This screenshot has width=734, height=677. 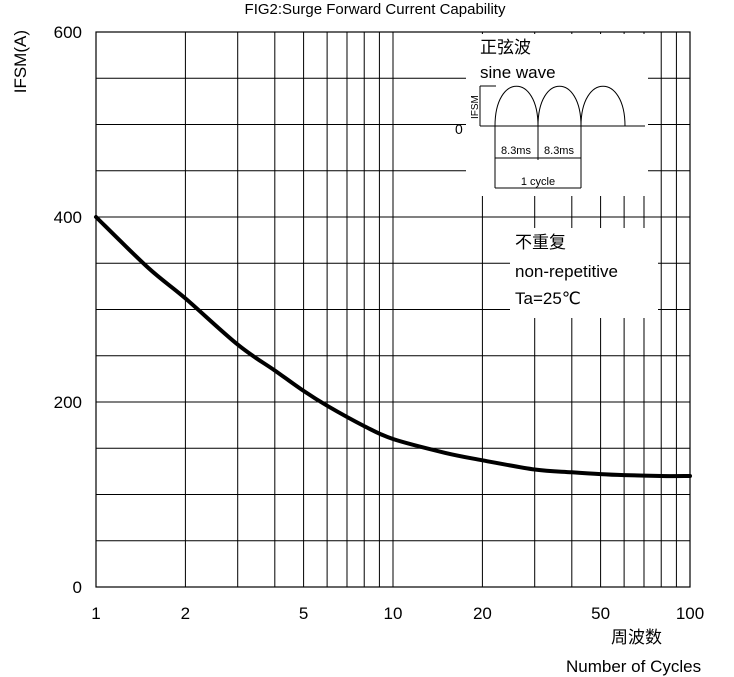 What do you see at coordinates (393, 613) in the screenshot?
I see `x-tick-label: 10` at bounding box center [393, 613].